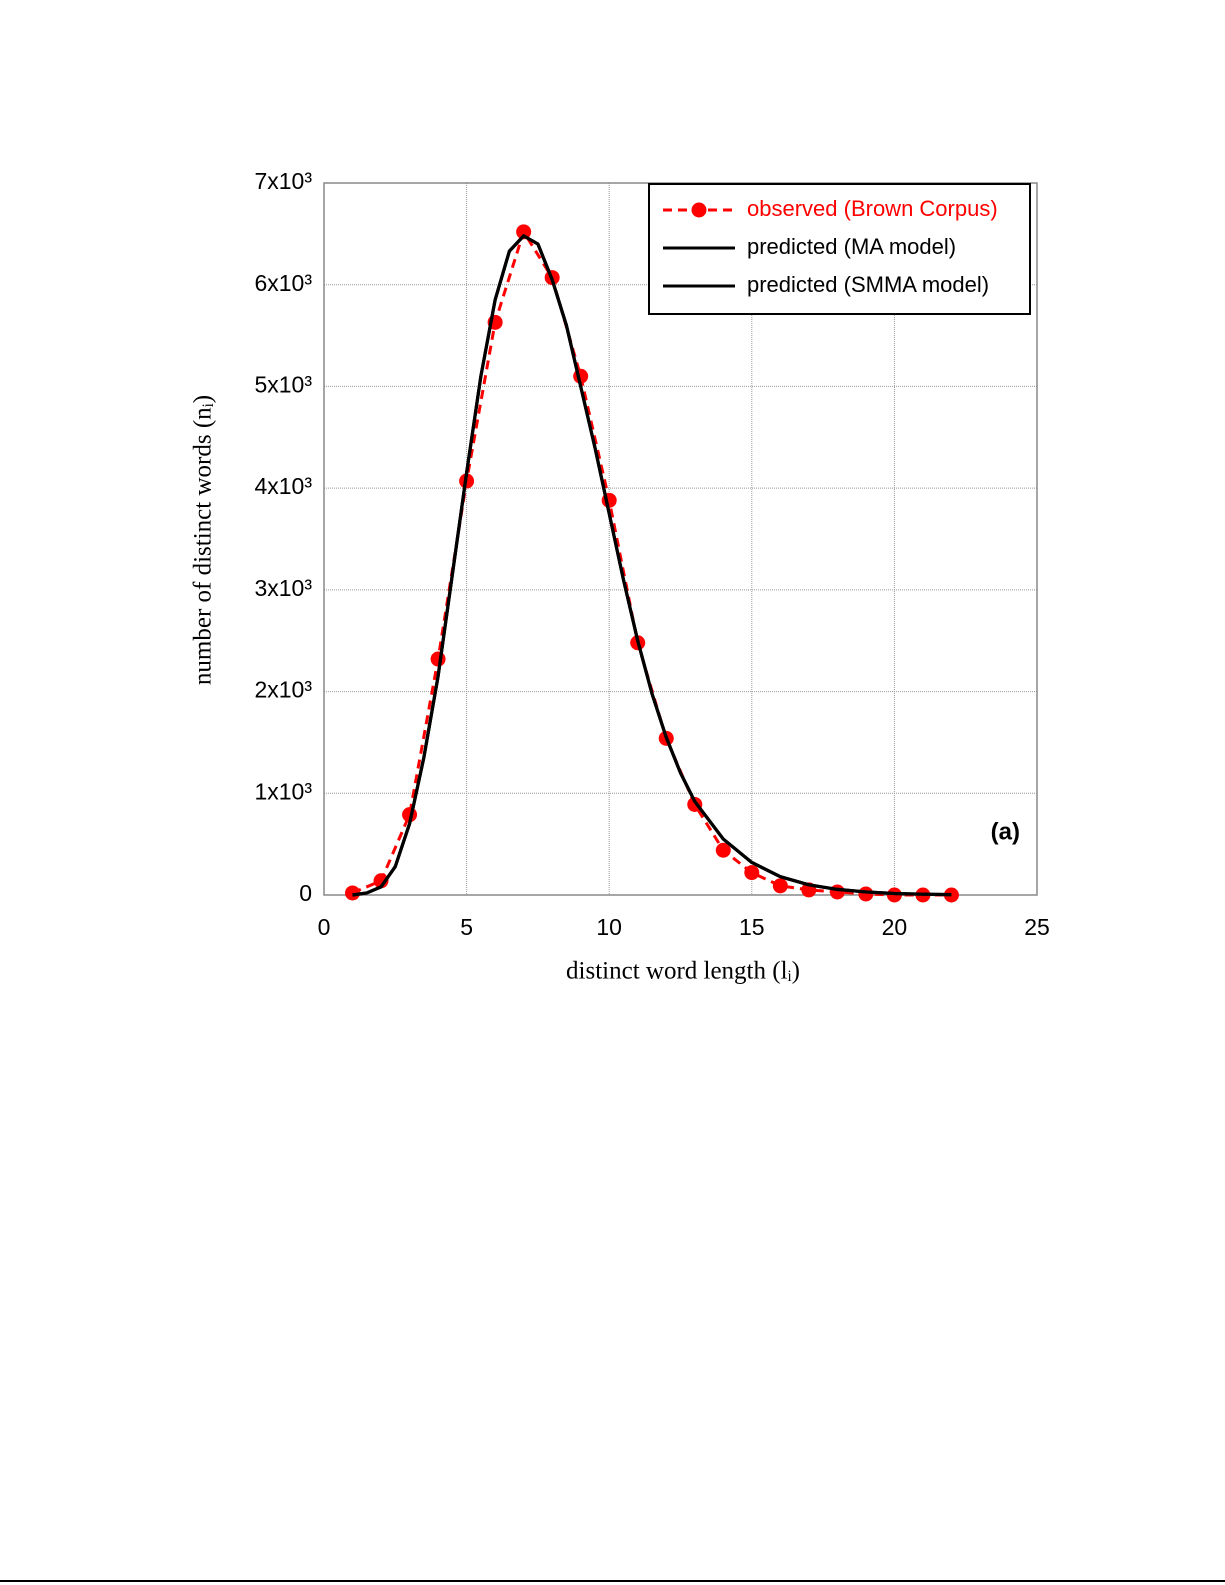 The height and width of the screenshot is (1585, 1225). What do you see at coordinates (609, 927) in the screenshot?
I see `x-tick-label: 10` at bounding box center [609, 927].